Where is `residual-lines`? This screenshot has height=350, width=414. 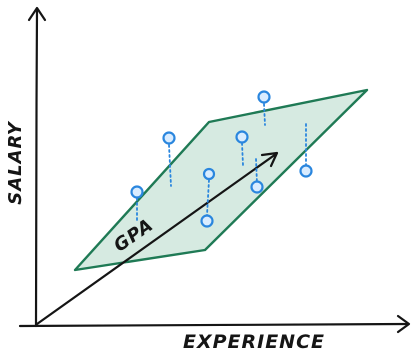 residual-lines is located at coordinates (221, 162).